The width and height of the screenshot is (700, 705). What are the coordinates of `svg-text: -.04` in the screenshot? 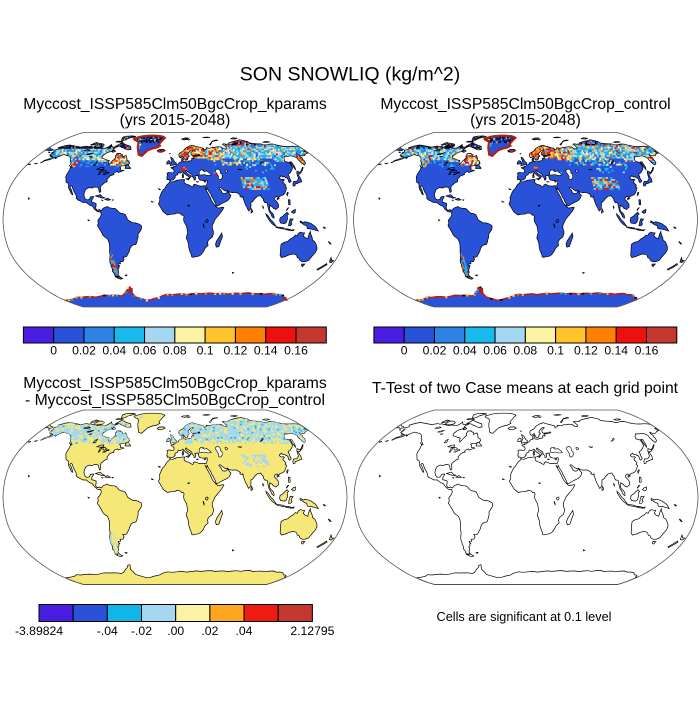 It's located at (107, 631).